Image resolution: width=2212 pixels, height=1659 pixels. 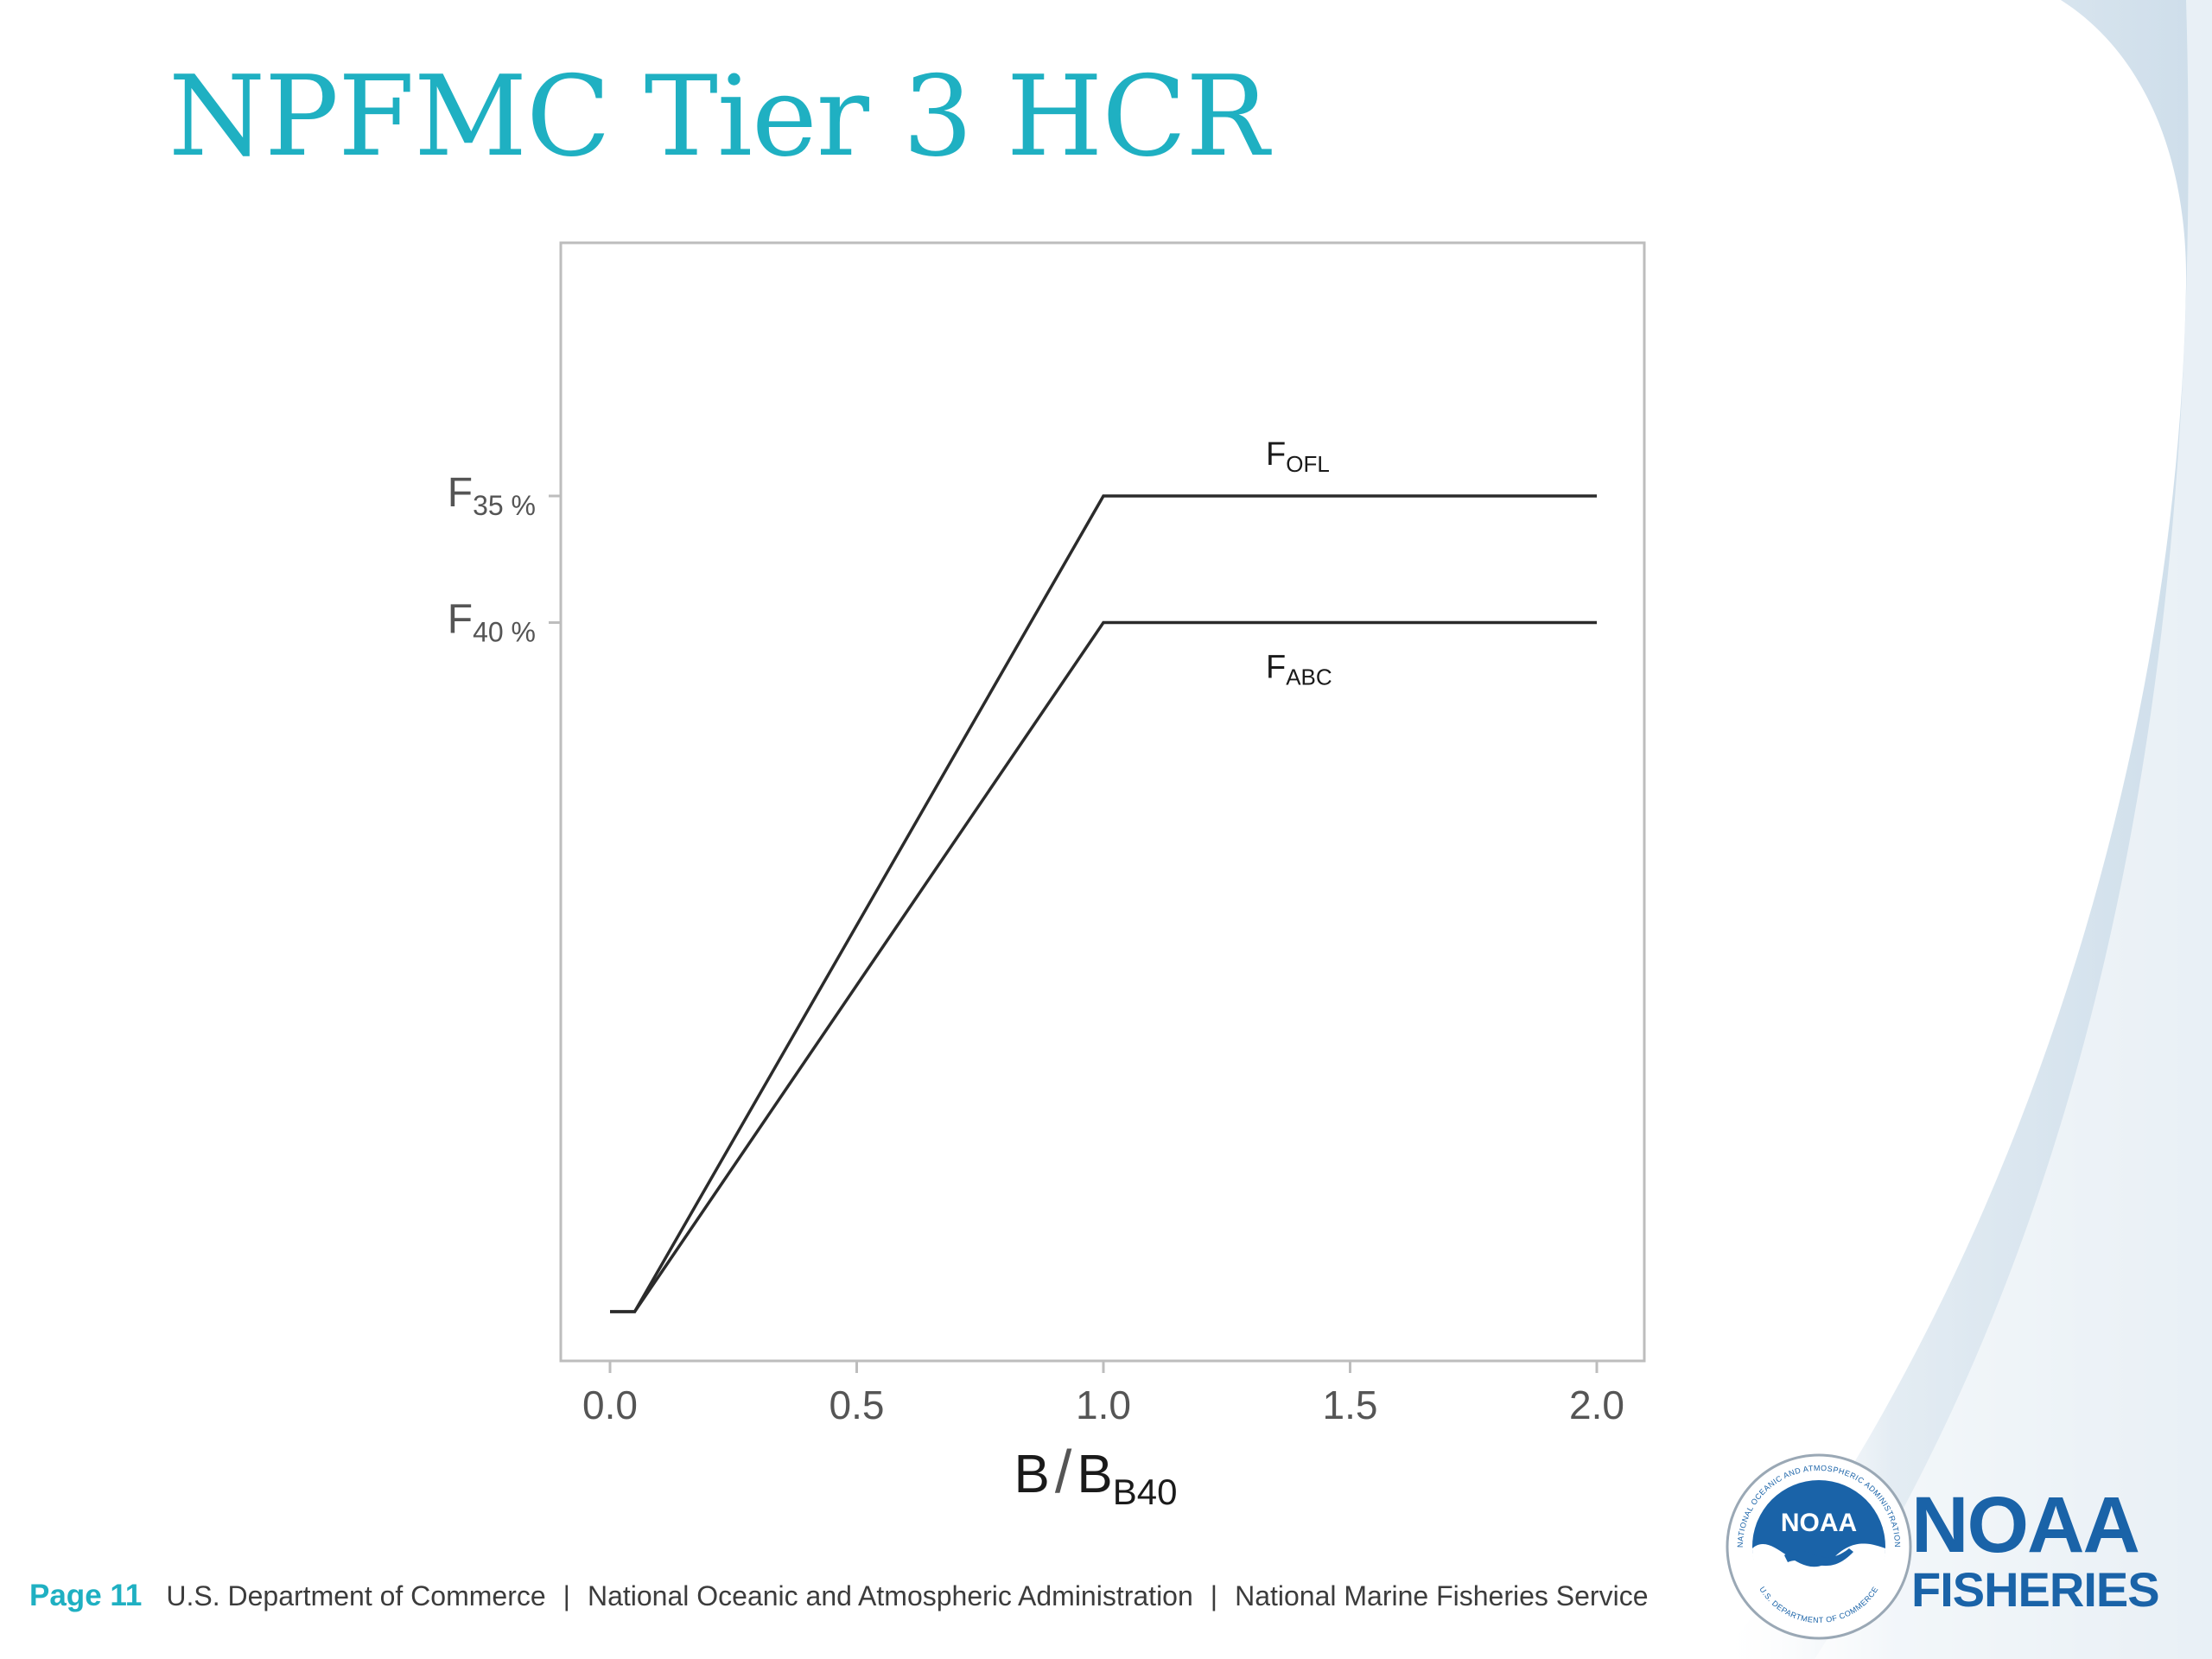 What do you see at coordinates (356, 1595) in the screenshot?
I see `footer-department: U.S. Department of Commerce` at bounding box center [356, 1595].